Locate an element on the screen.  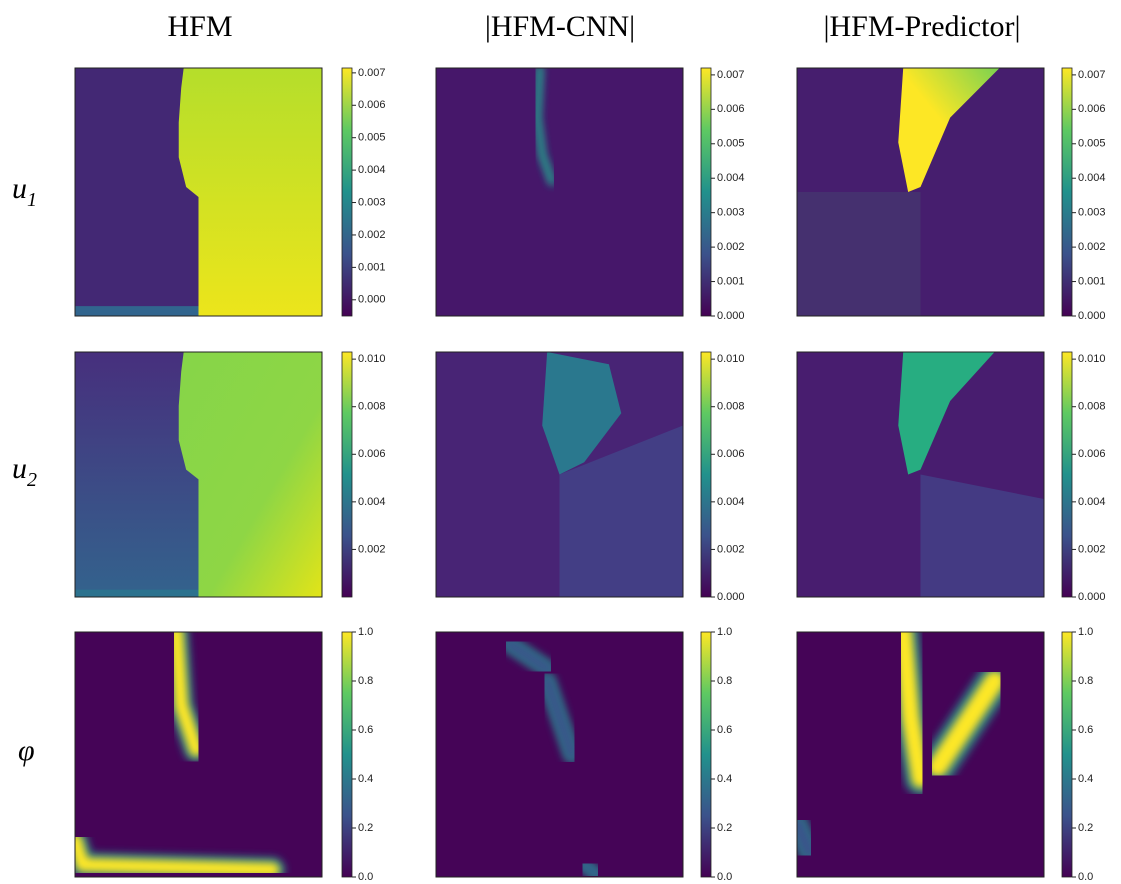
column-title: |HFM-CNN| is located at coordinates (560, 26).